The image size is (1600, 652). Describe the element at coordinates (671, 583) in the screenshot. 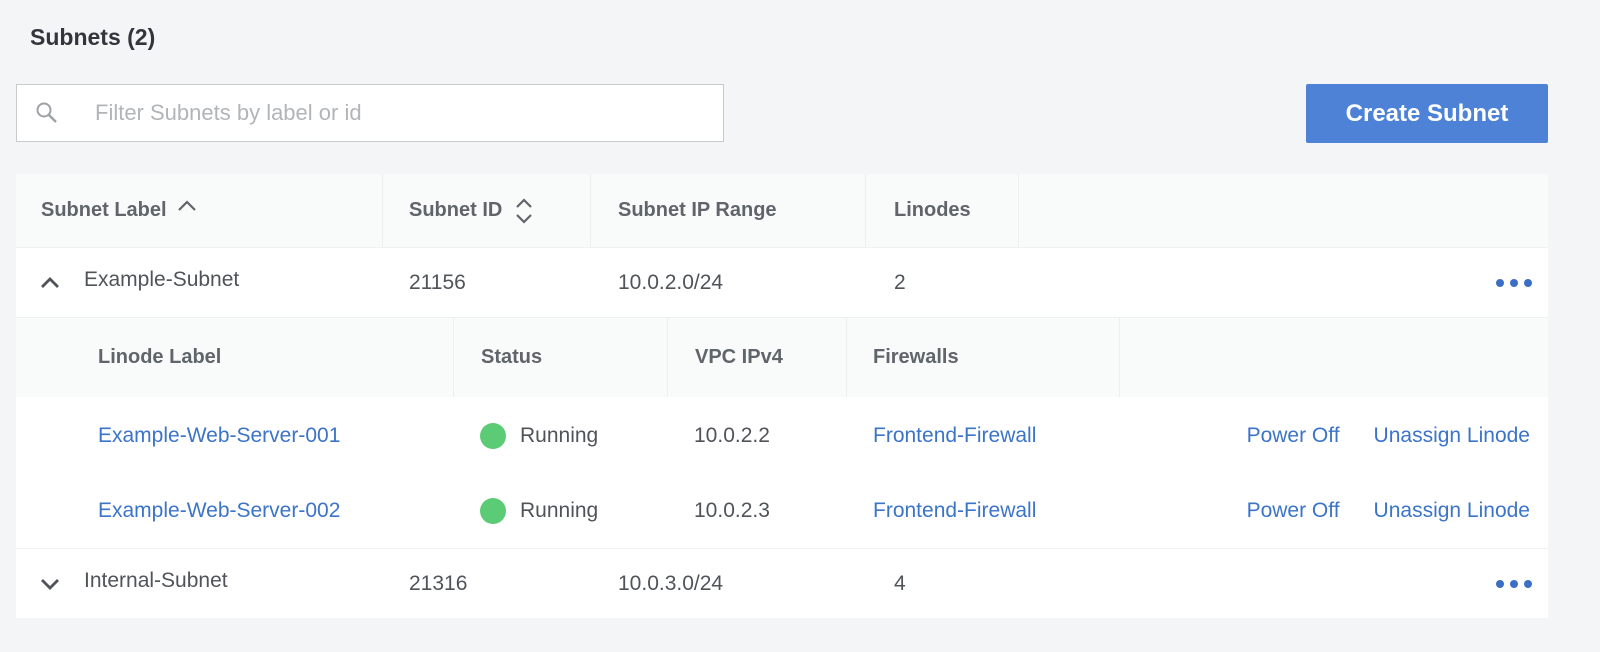

I see `subnet-range: 10.0.3.0/24` at that location.